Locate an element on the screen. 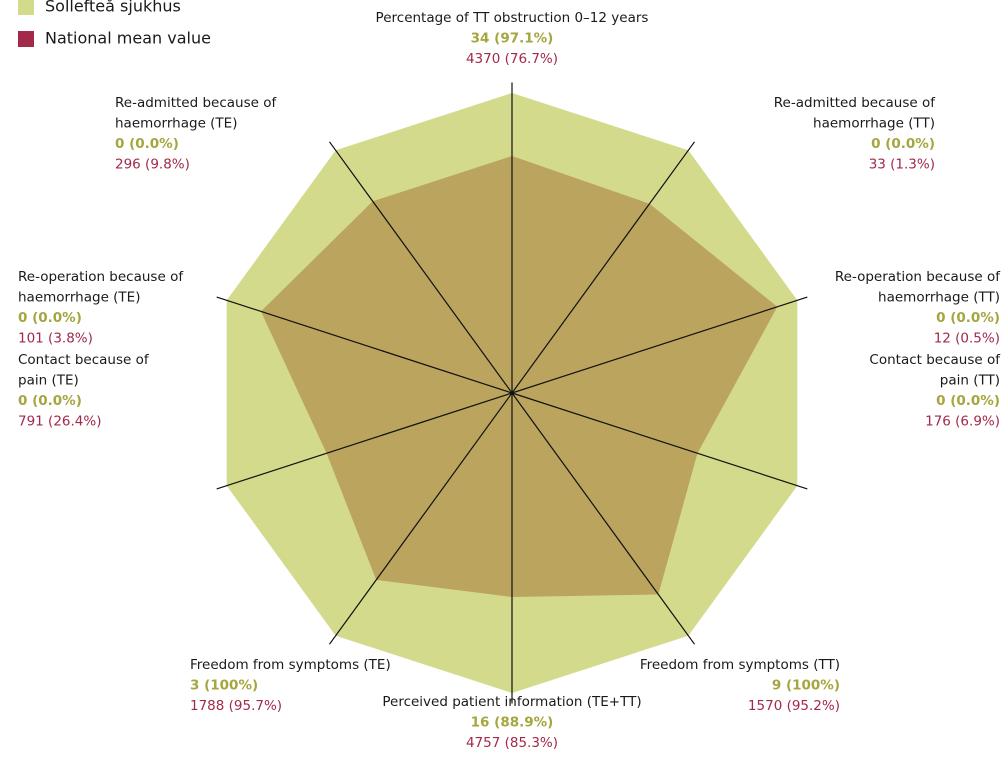 This screenshot has height=783, width=1005. value-label: 12 (0.5%) is located at coordinates (967, 339).